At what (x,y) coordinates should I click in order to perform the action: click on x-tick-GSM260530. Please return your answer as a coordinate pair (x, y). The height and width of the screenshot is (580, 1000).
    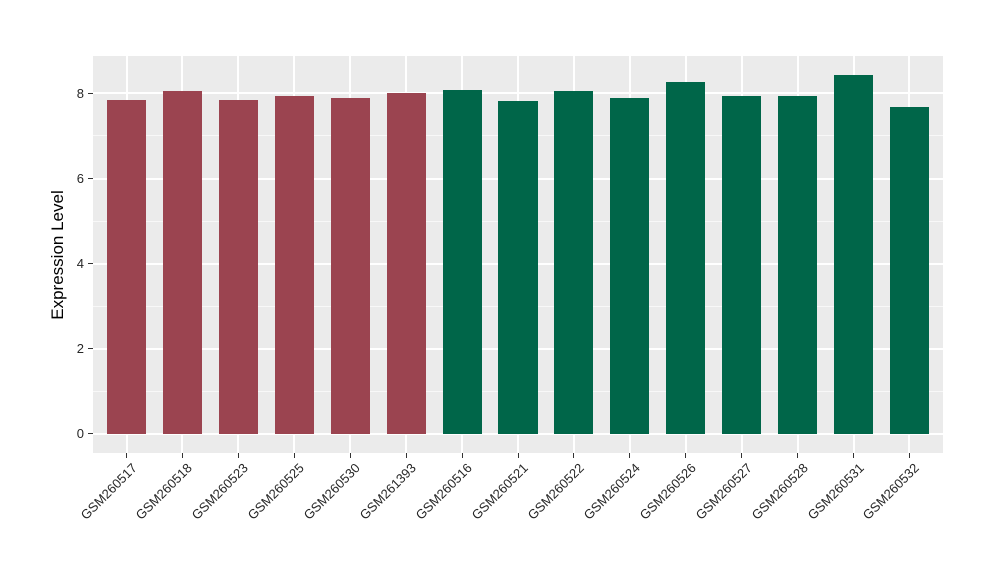
    Looking at the image, I should click on (350, 455).